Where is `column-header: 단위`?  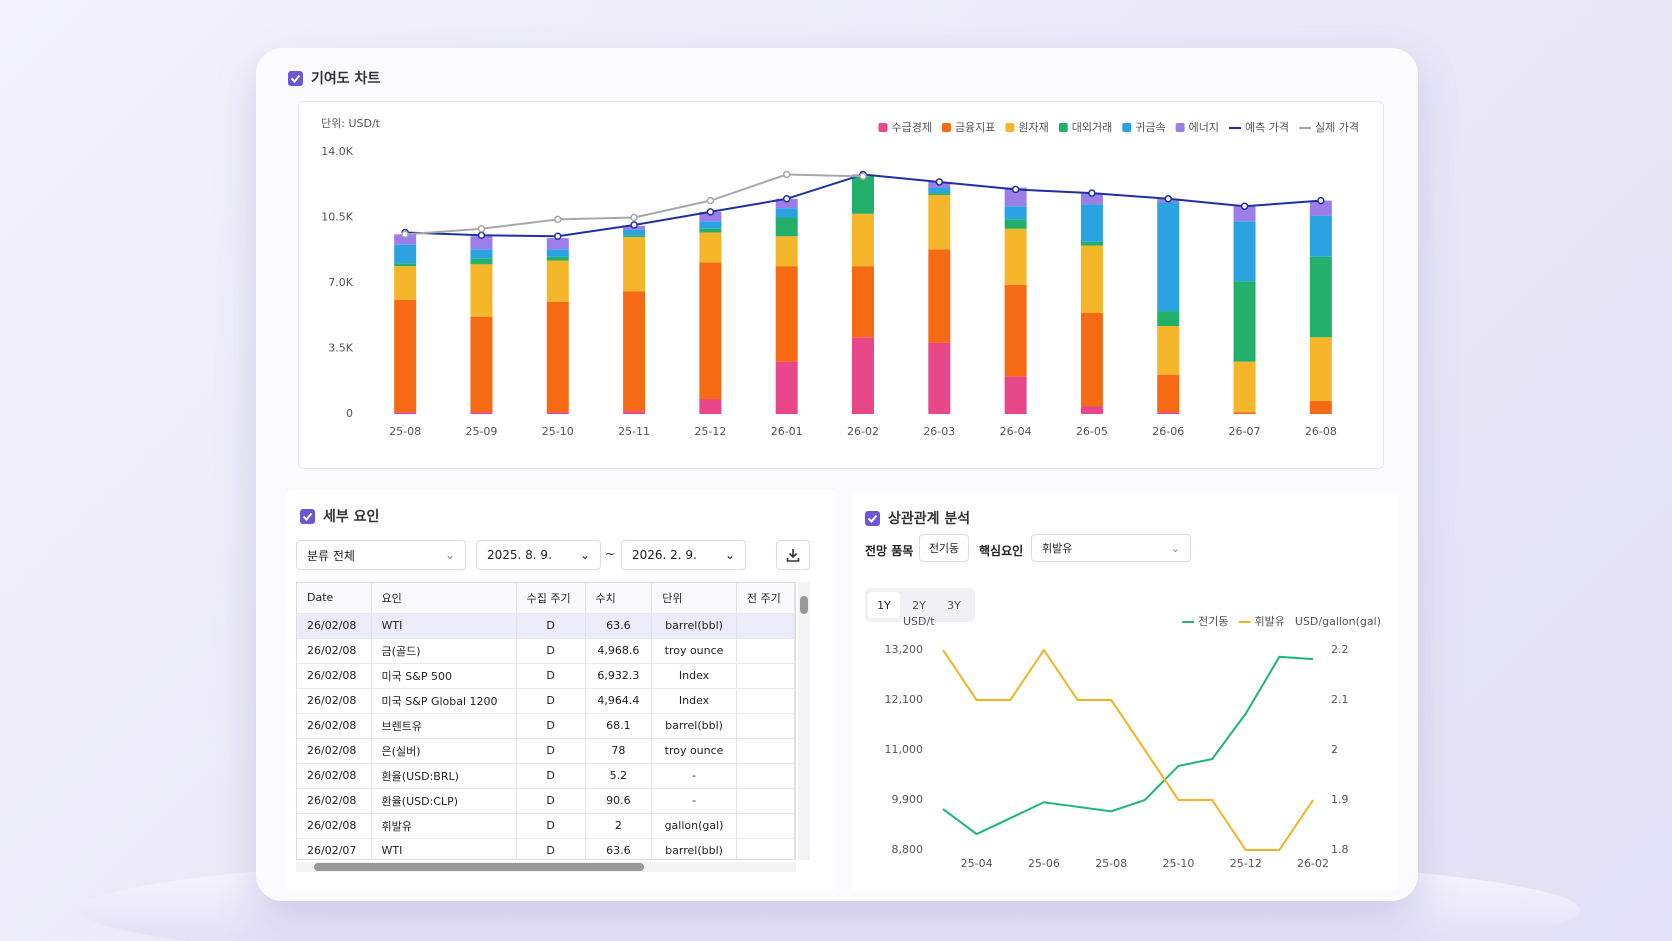 column-header: 단위 is located at coordinates (694, 598).